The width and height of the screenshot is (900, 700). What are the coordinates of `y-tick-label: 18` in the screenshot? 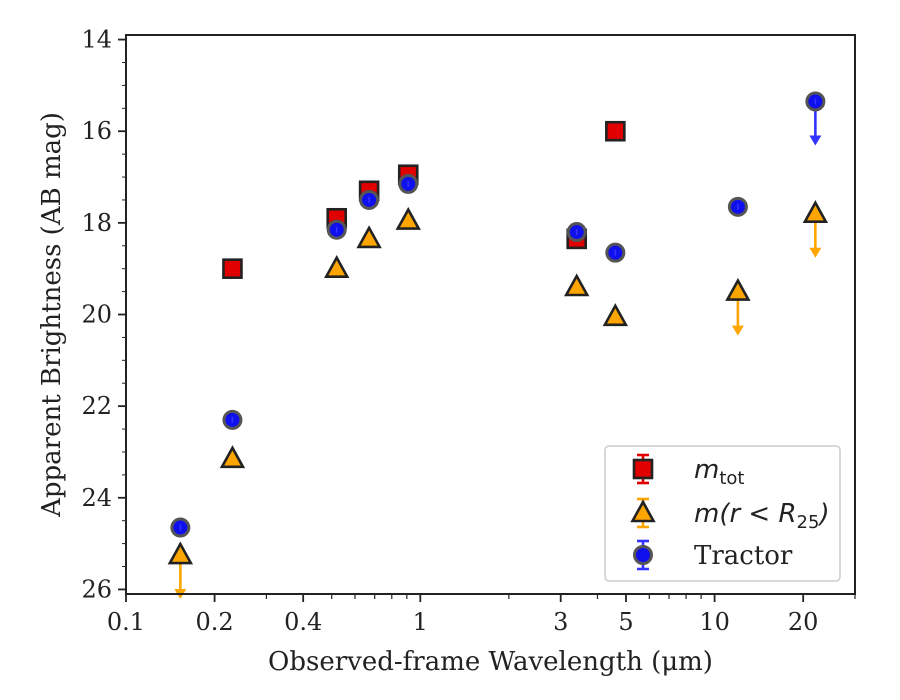 It's located at (96, 223).